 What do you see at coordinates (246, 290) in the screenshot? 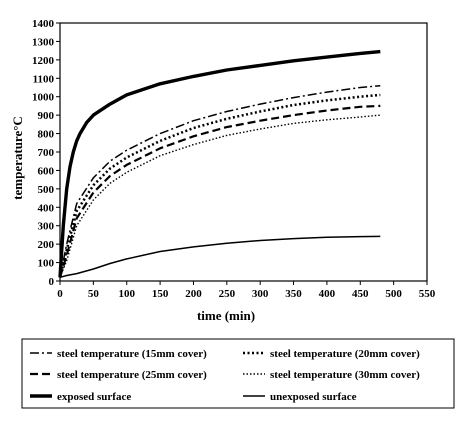
I see `x-axis: 0 50 100 150 200 250 300 350 400 450 500 550` at bounding box center [246, 290].